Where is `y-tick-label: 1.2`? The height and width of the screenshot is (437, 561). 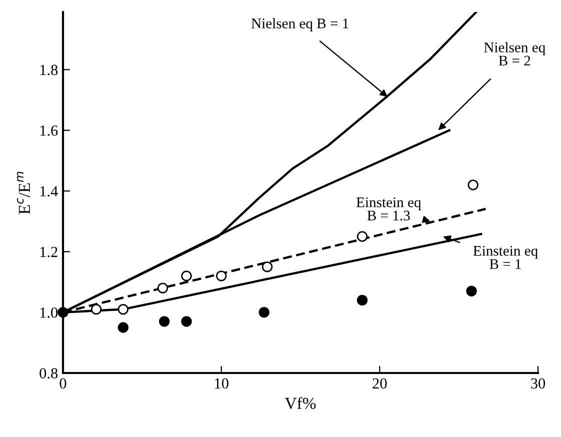 y-tick-label: 1.2 is located at coordinates (49, 252).